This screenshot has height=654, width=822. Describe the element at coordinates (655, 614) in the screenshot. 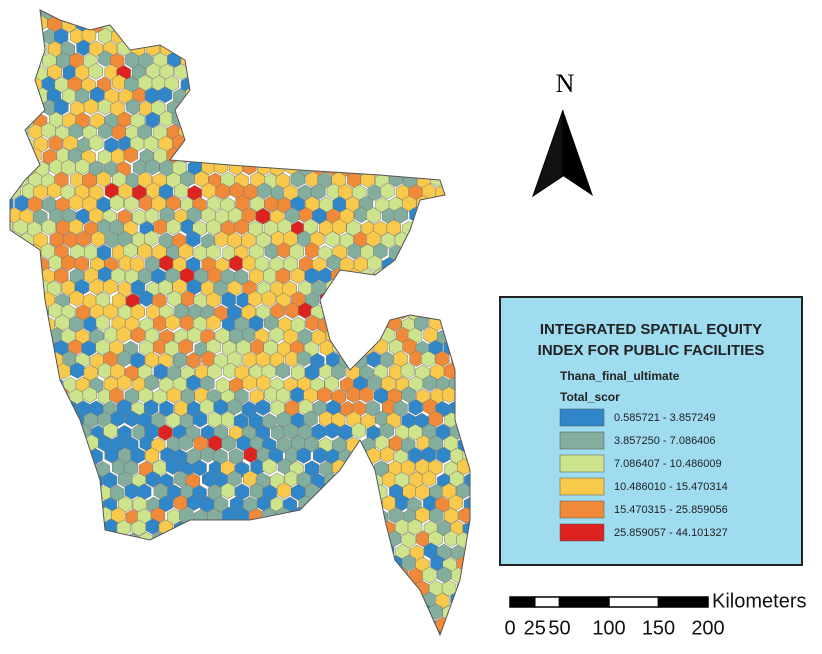

I see `scale-bar: 0 25 50 100 150 200 Kilometers` at that location.